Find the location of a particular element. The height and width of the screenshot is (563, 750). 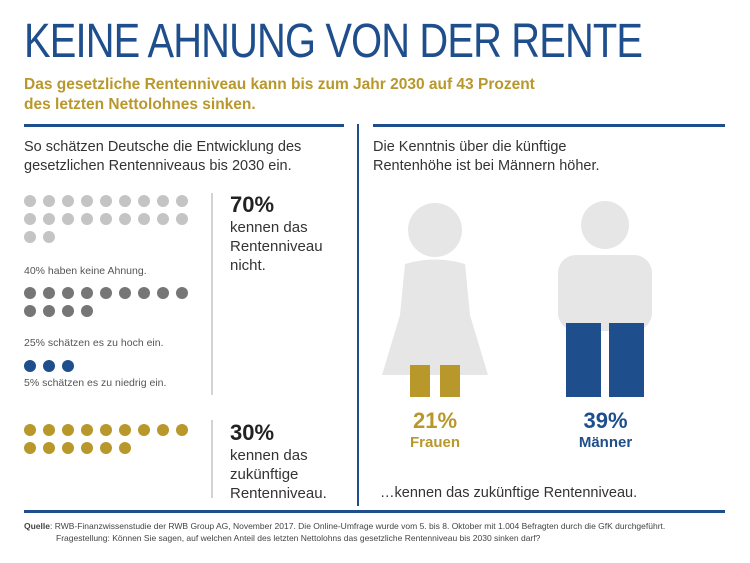

woman-leg-left is located at coordinates (420, 381).